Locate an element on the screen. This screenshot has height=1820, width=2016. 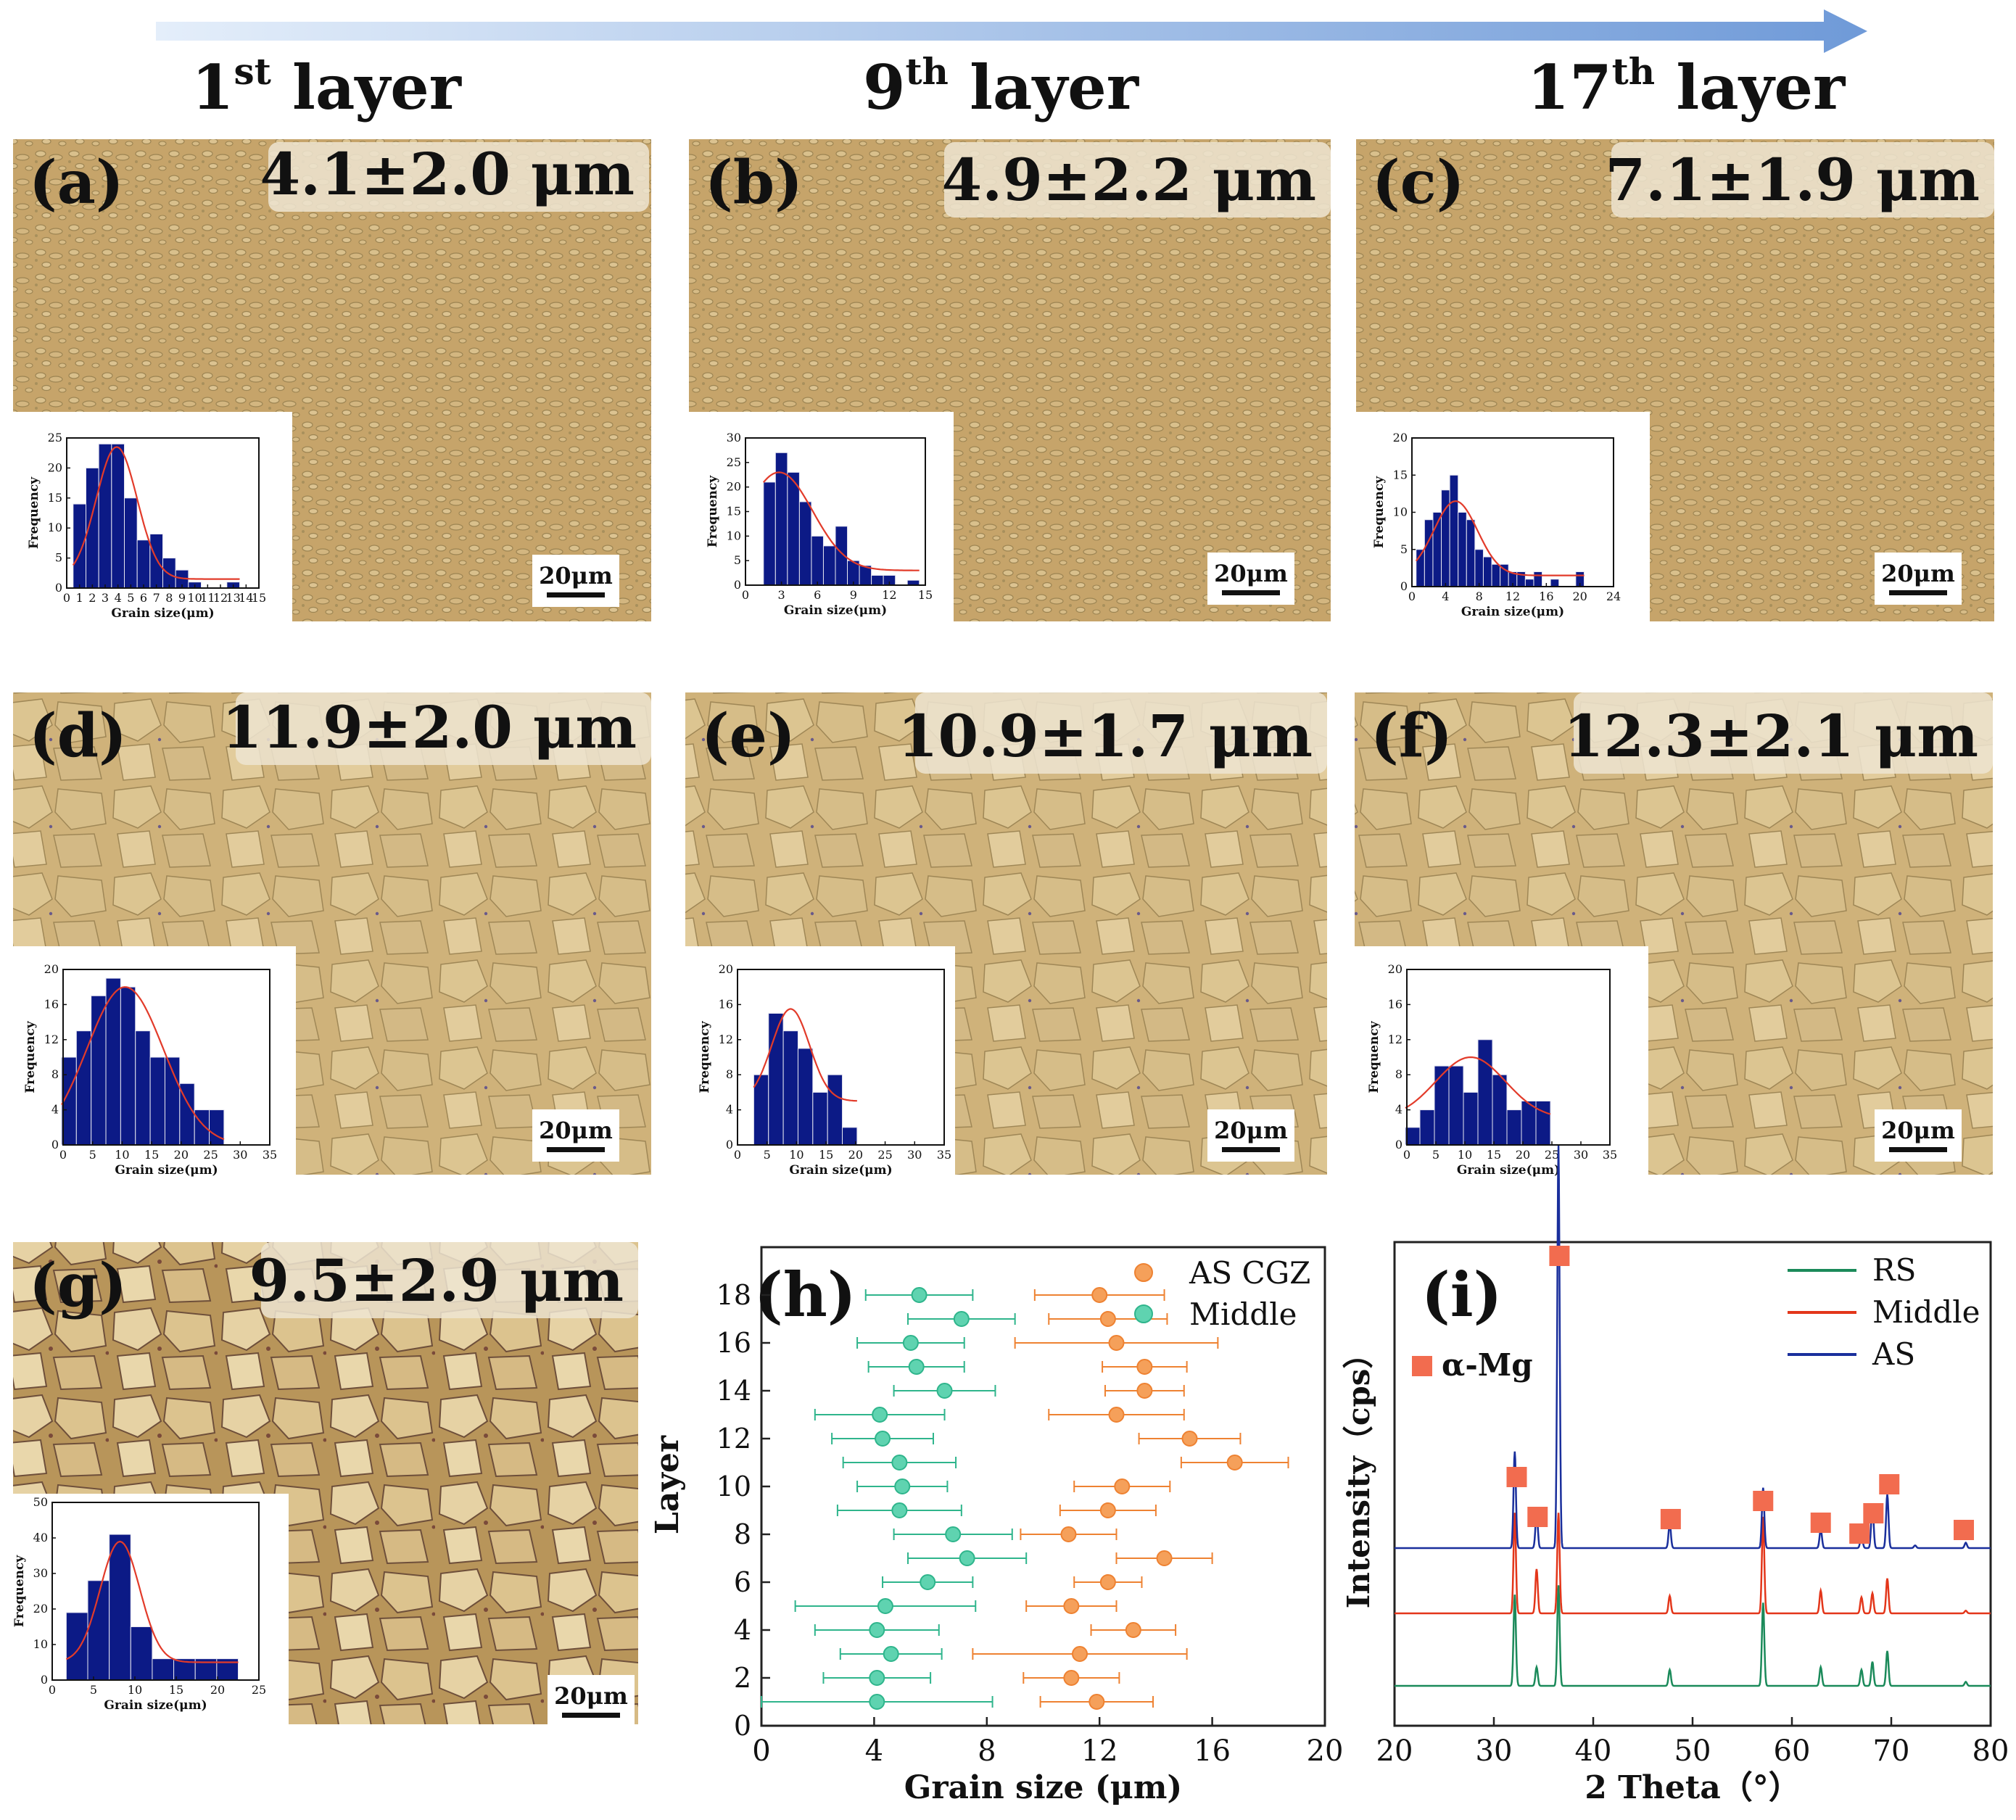
histogram-frame is located at coordinates (1509, 1057).